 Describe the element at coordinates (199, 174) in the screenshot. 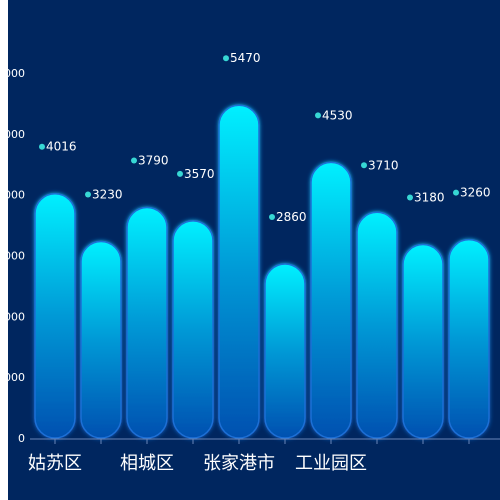

I see `data-label: 3570` at that location.